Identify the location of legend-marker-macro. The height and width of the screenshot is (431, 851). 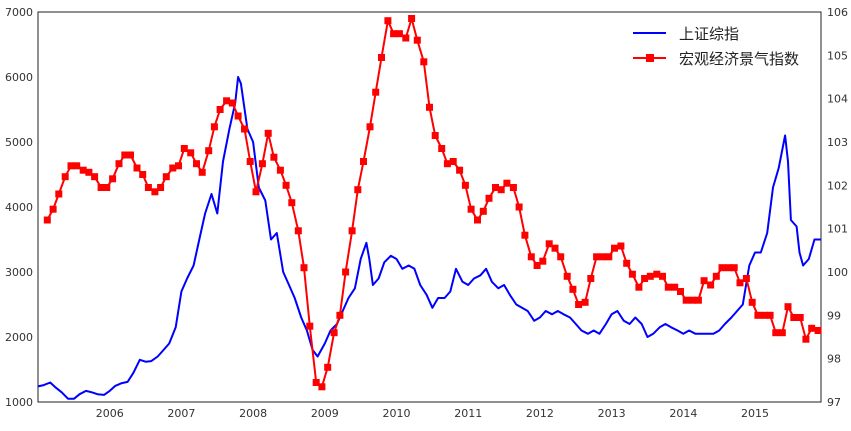
(650, 58).